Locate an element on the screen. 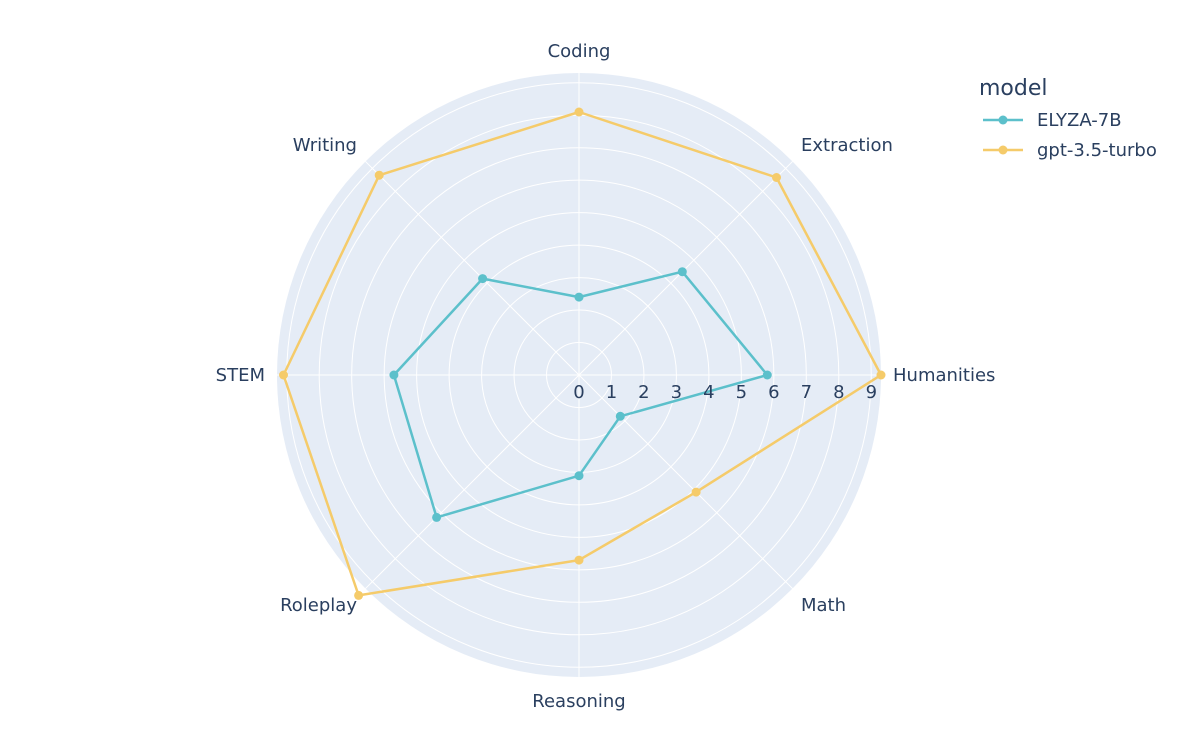 The image size is (1200, 736). category-label-extraction: Extraction is located at coordinates (847, 145).